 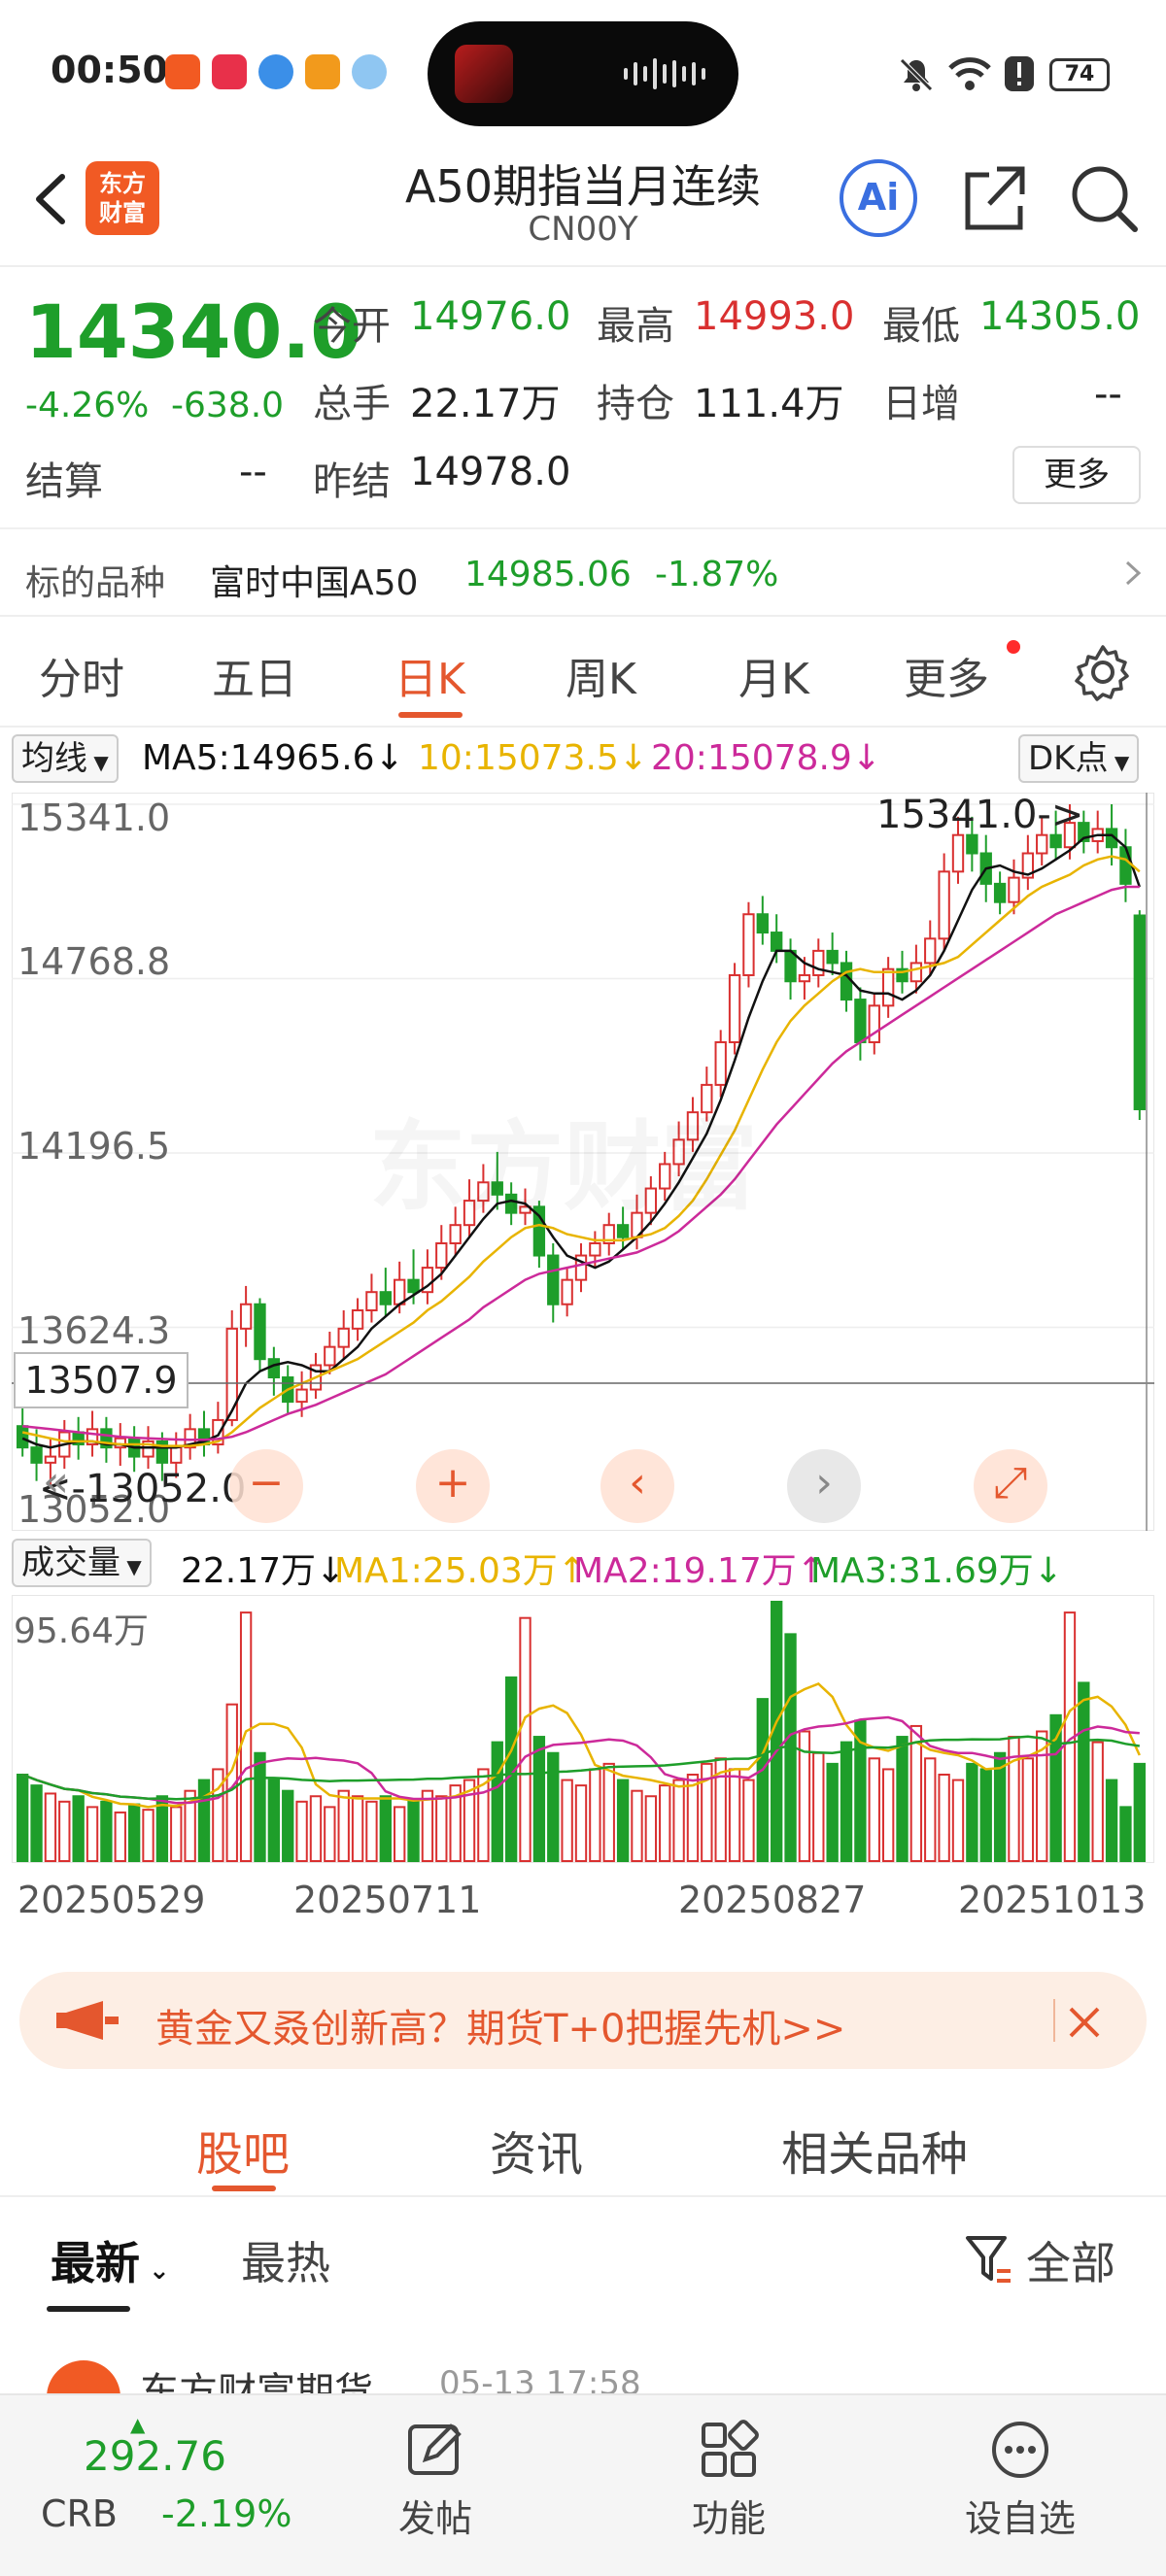 I want to click on sort-latest: 最新 ⌄, so click(x=110, y=2263).